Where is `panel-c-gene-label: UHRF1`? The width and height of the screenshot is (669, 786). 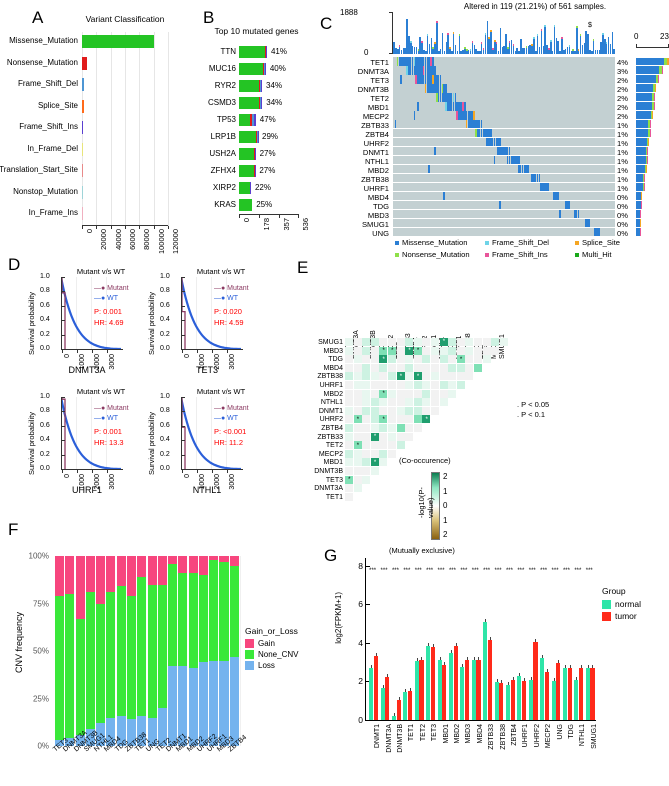 panel-c-gene-label: UHRF1 is located at coordinates (376, 188).